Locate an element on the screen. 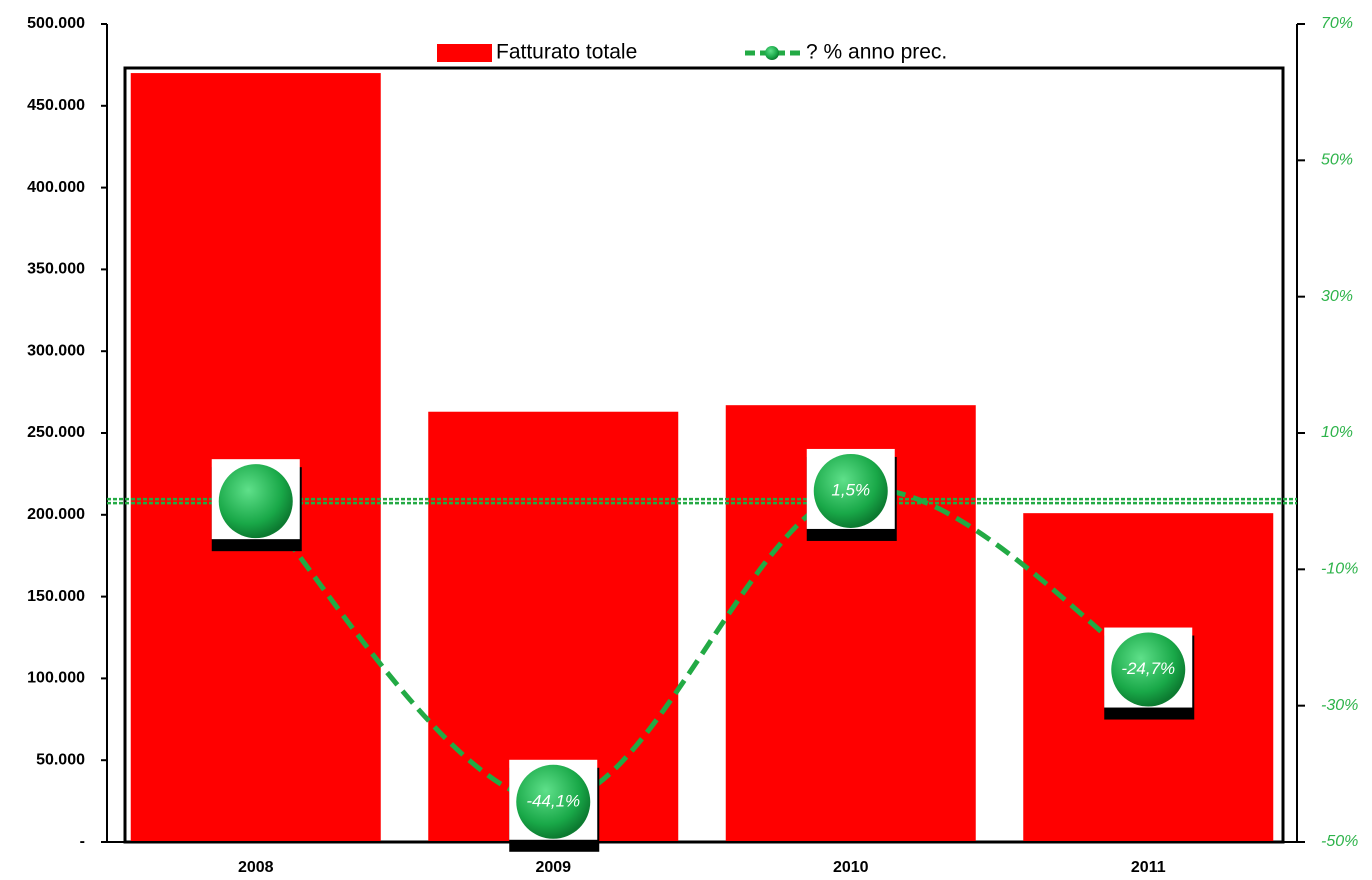 The width and height of the screenshot is (1372, 880). y-tick-label: 200.000 is located at coordinates (56, 514).